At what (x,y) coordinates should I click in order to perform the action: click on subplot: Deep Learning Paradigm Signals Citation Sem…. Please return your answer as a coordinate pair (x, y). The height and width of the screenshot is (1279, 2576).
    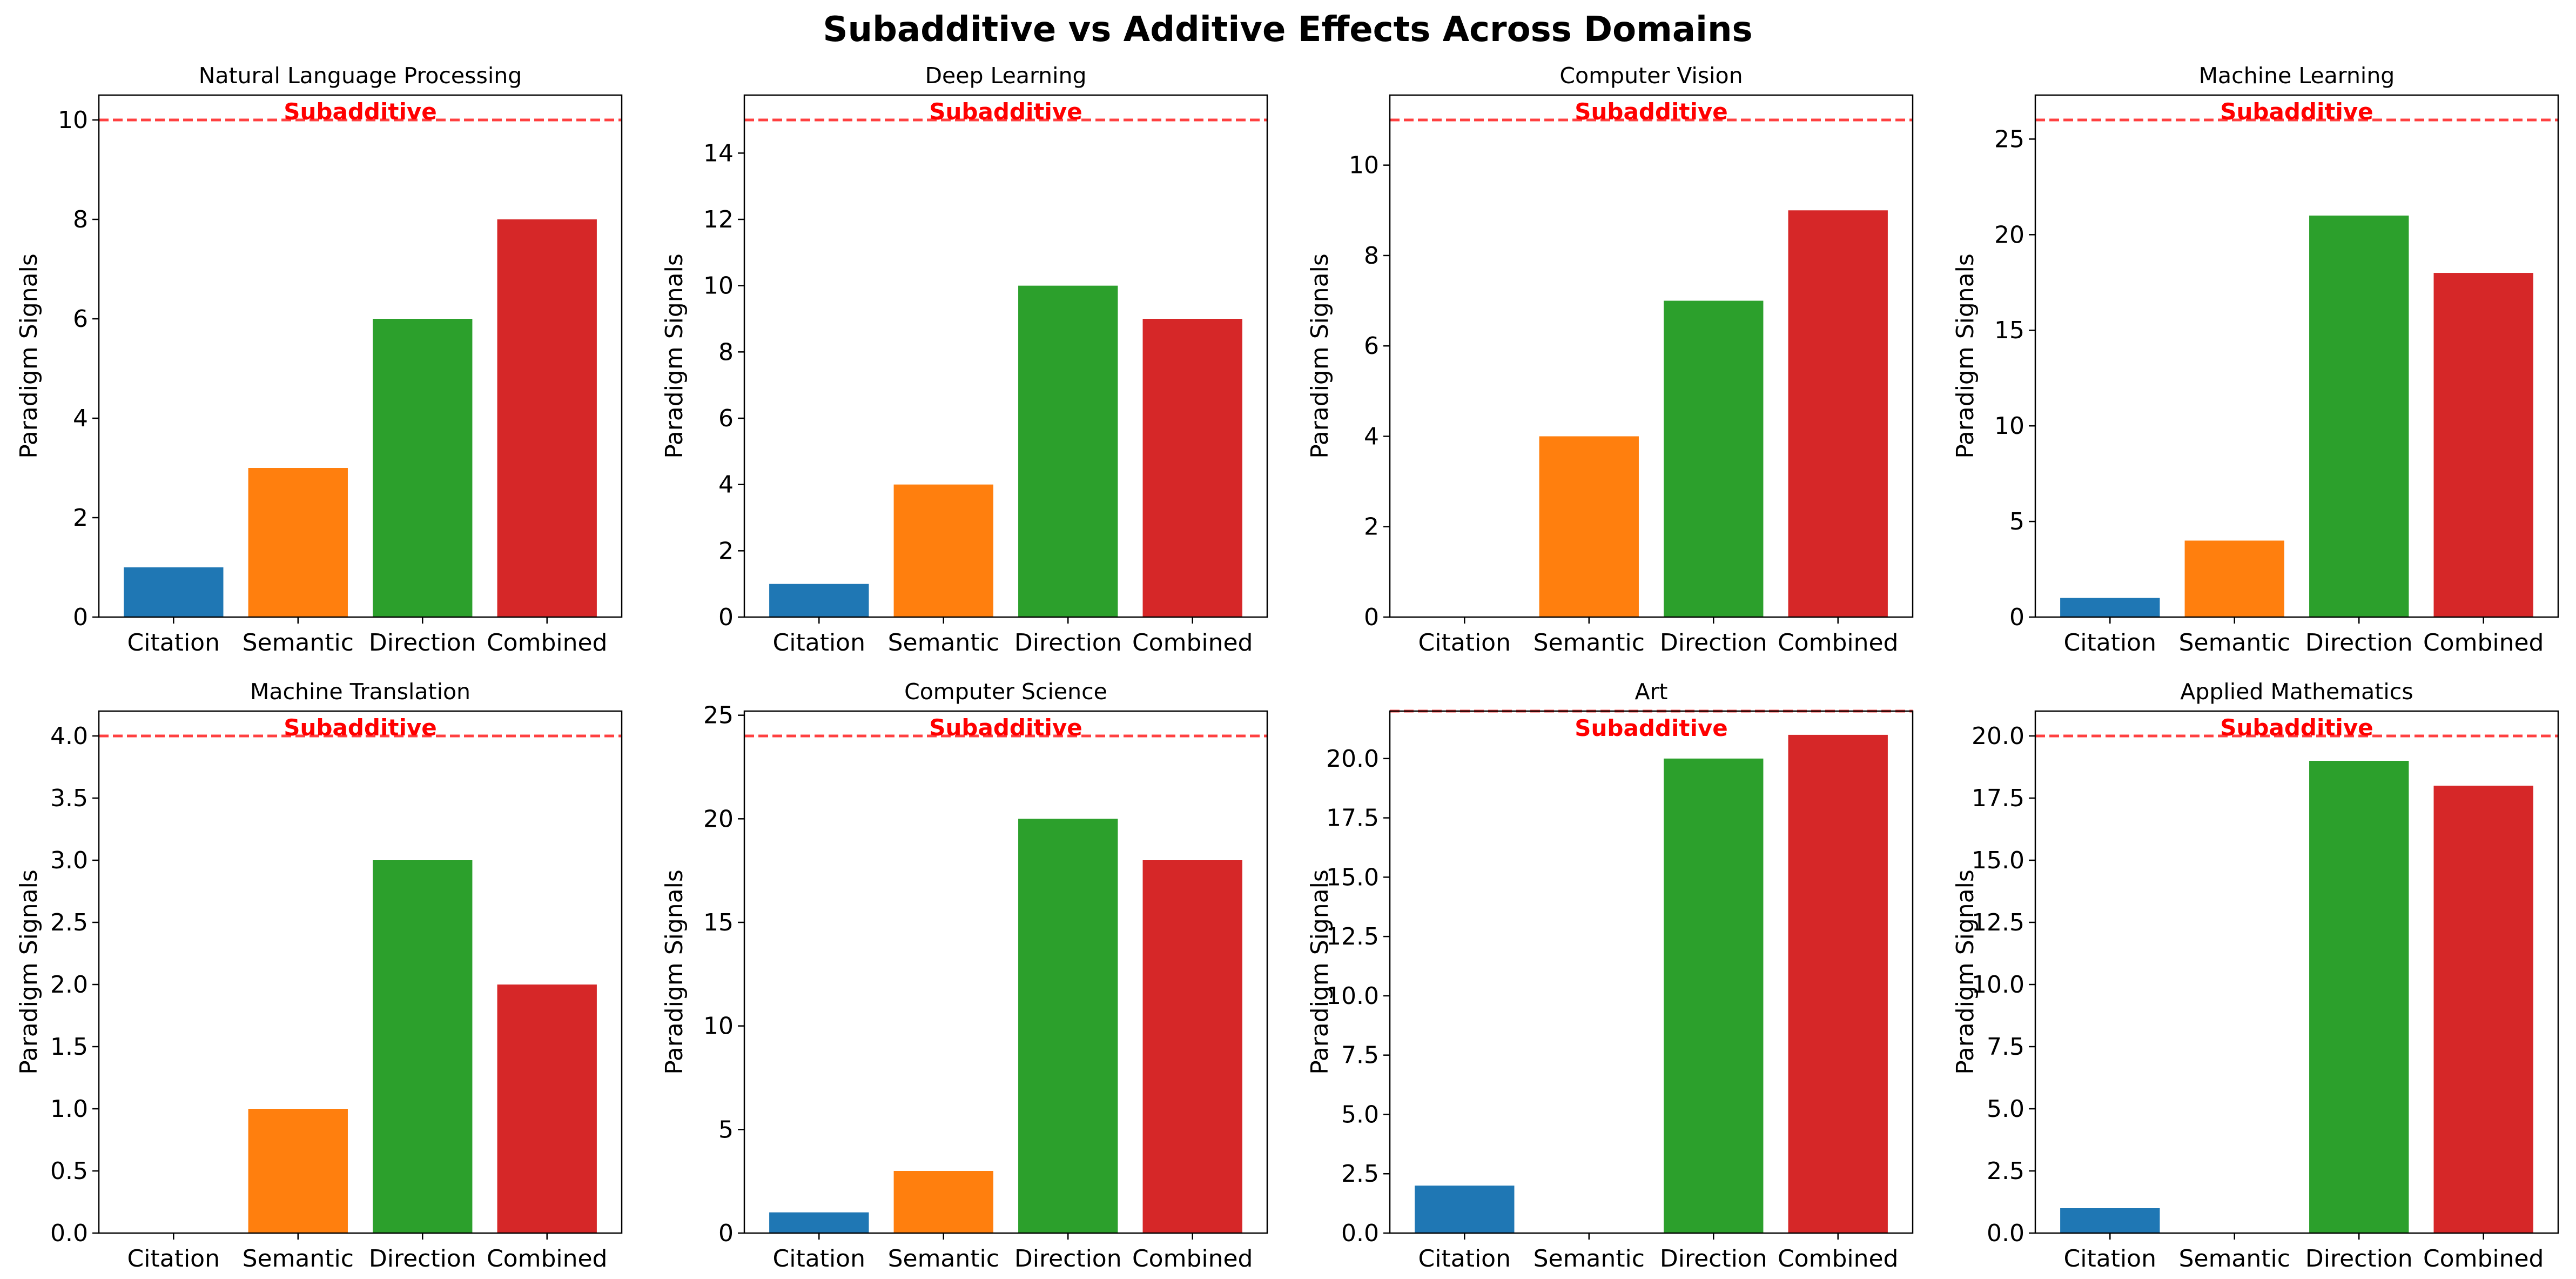
    Looking at the image, I should click on (964, 360).